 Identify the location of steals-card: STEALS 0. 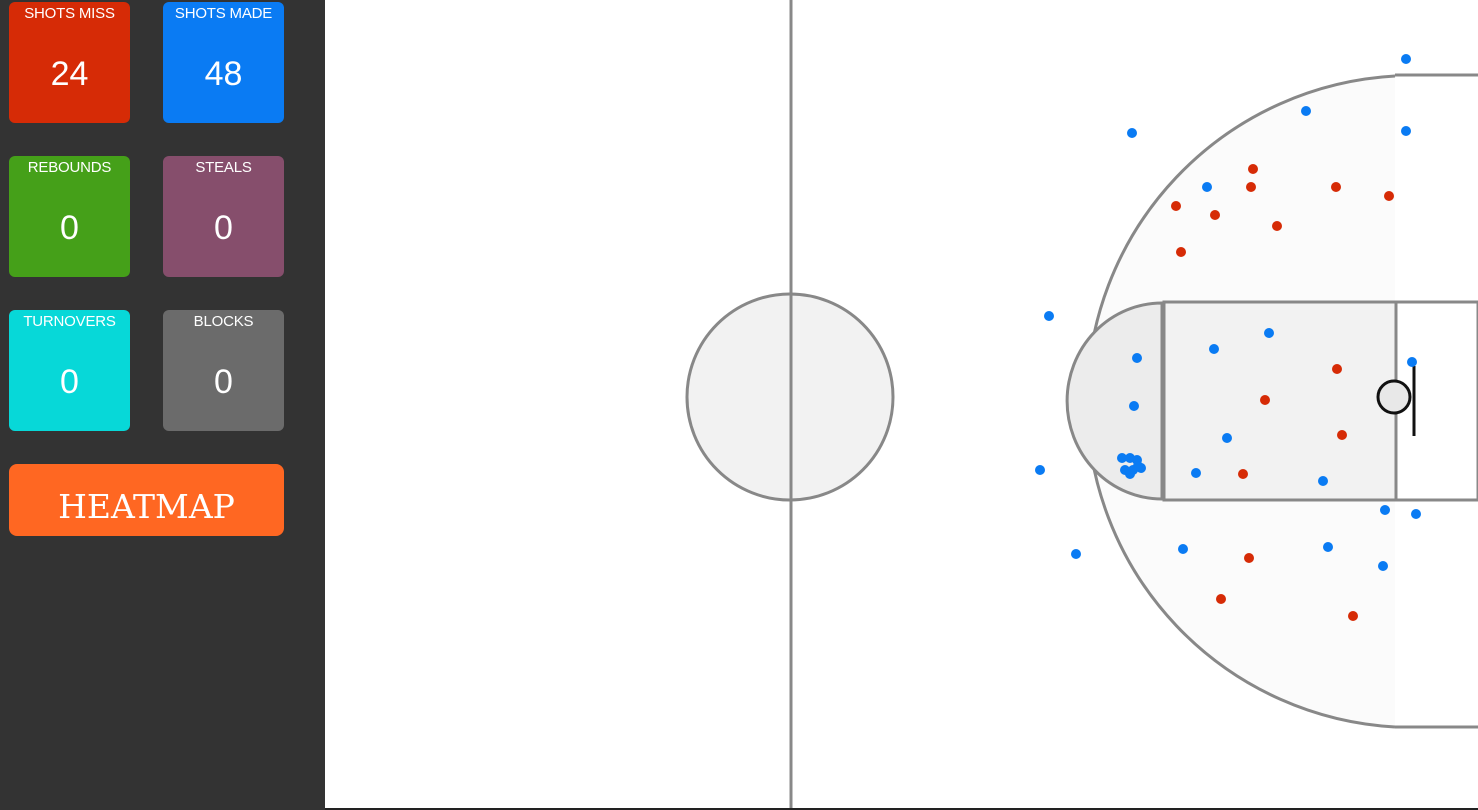
(223, 216).